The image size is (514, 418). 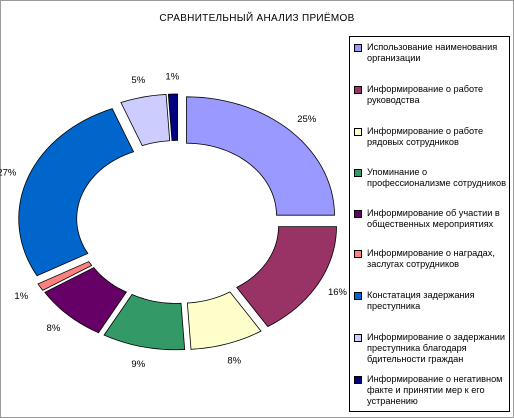 What do you see at coordinates (234, 361) in the screenshot?
I see `slice-label-3: 8%` at bounding box center [234, 361].